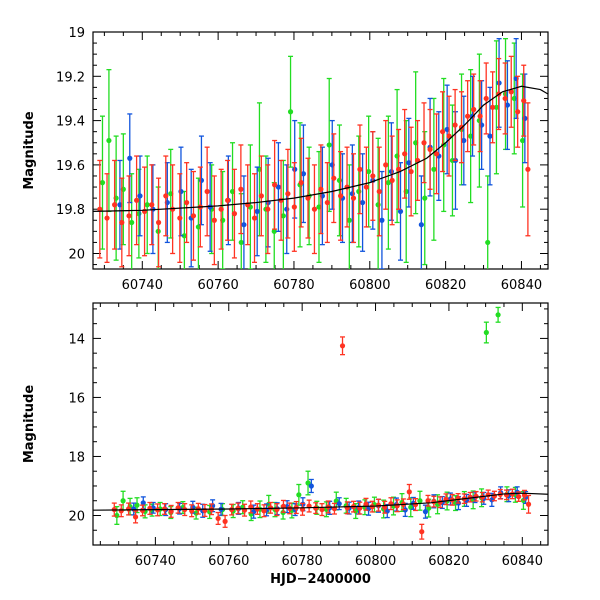  I want to click on y-tick-label: 19.2, so click(70, 77).